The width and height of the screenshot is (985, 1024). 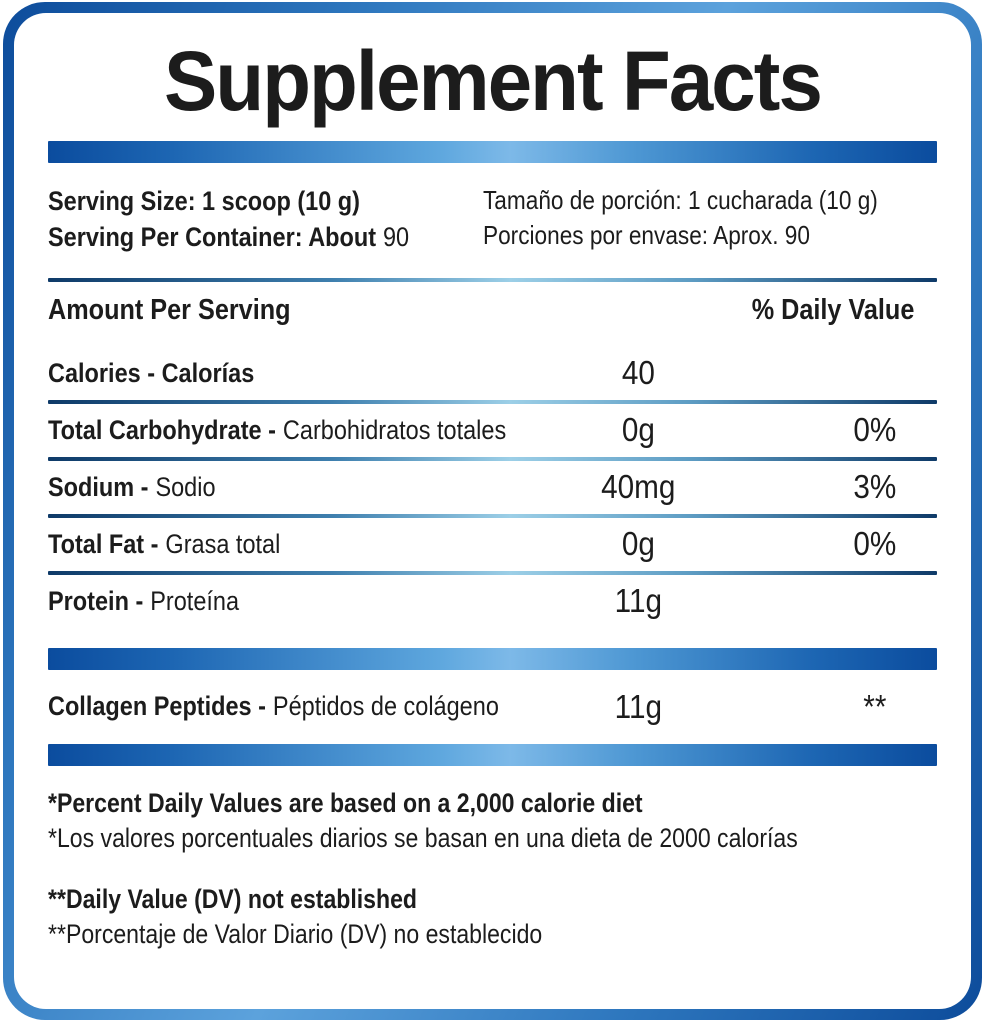 I want to click on row-protein: Protein - Proteína 11g, so click(x=492, y=601).